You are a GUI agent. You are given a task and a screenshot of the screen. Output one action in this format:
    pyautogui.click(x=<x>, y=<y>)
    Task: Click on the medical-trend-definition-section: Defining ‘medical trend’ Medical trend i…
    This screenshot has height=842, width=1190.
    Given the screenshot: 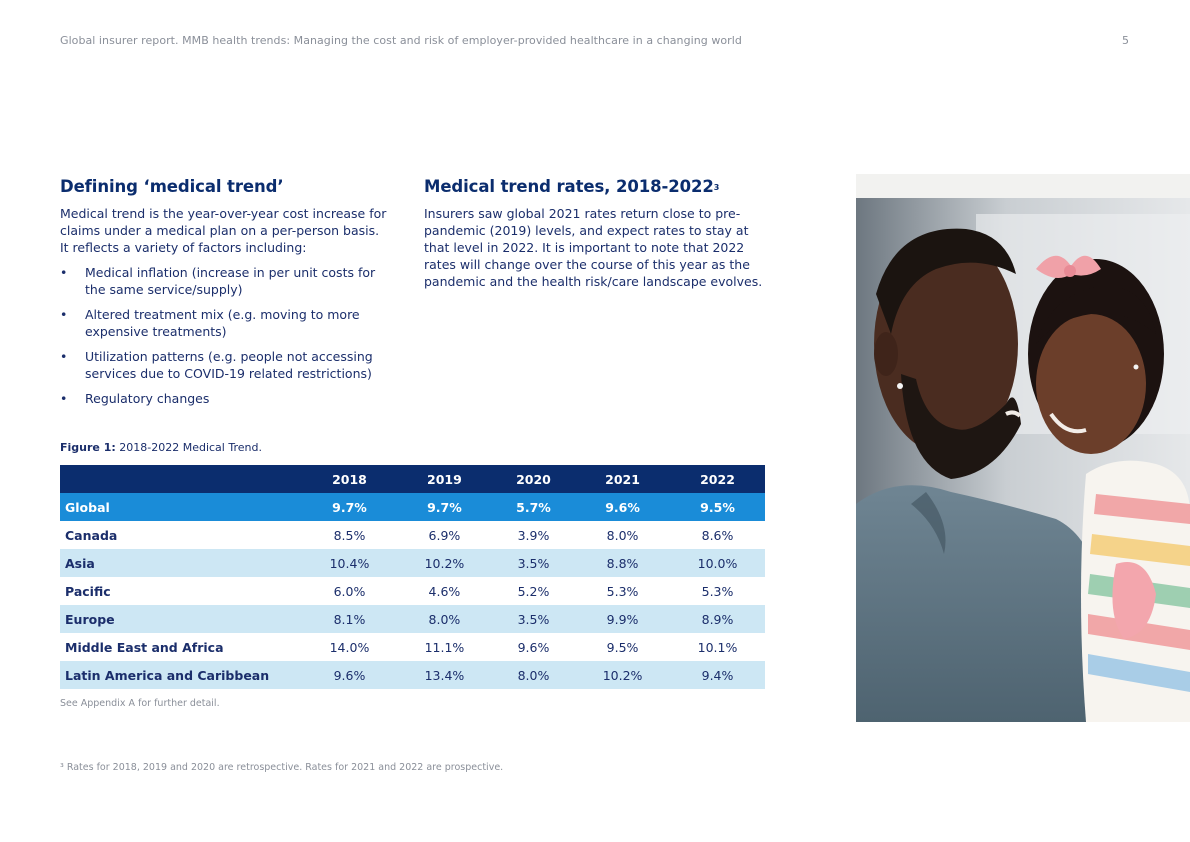 What is the action you would take?
    pyautogui.click(x=225, y=295)
    